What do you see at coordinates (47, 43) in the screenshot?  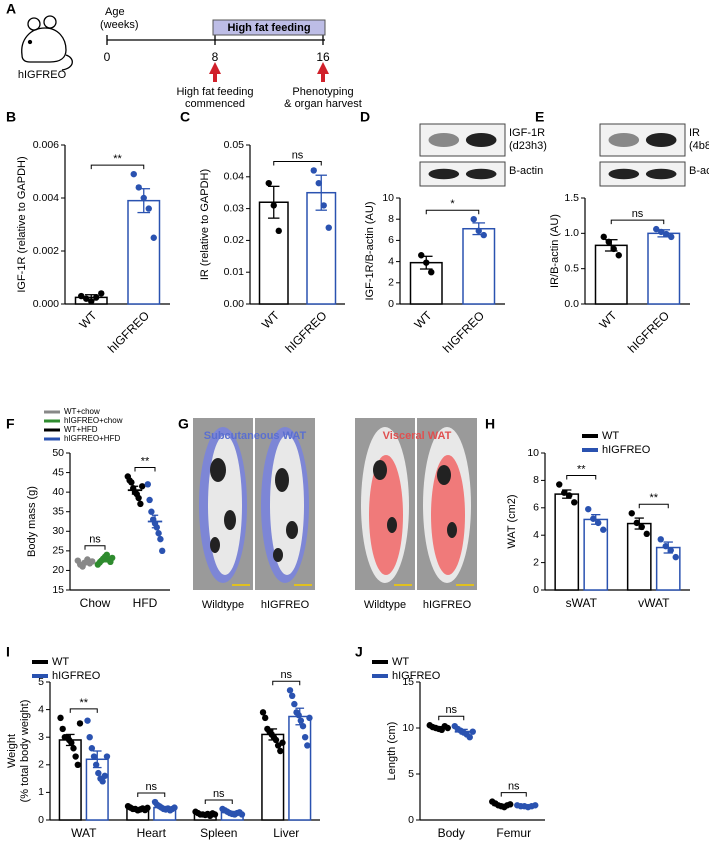 I see `mouse-icon` at bounding box center [47, 43].